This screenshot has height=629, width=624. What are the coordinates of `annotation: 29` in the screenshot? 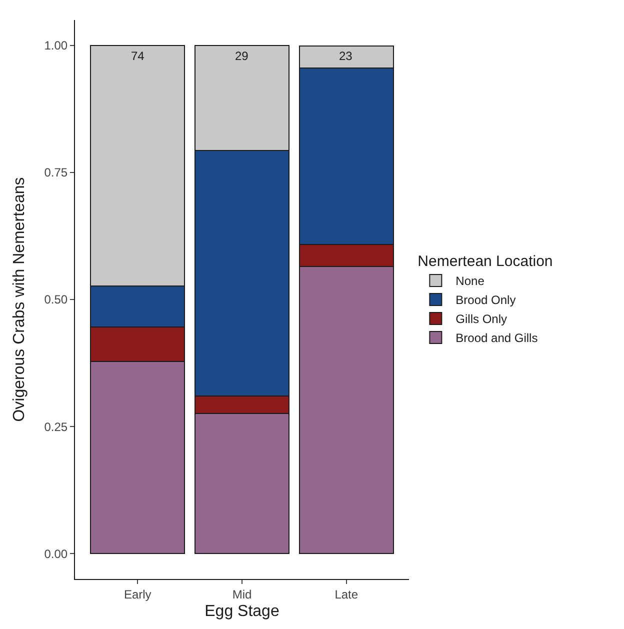 It's located at (242, 56).